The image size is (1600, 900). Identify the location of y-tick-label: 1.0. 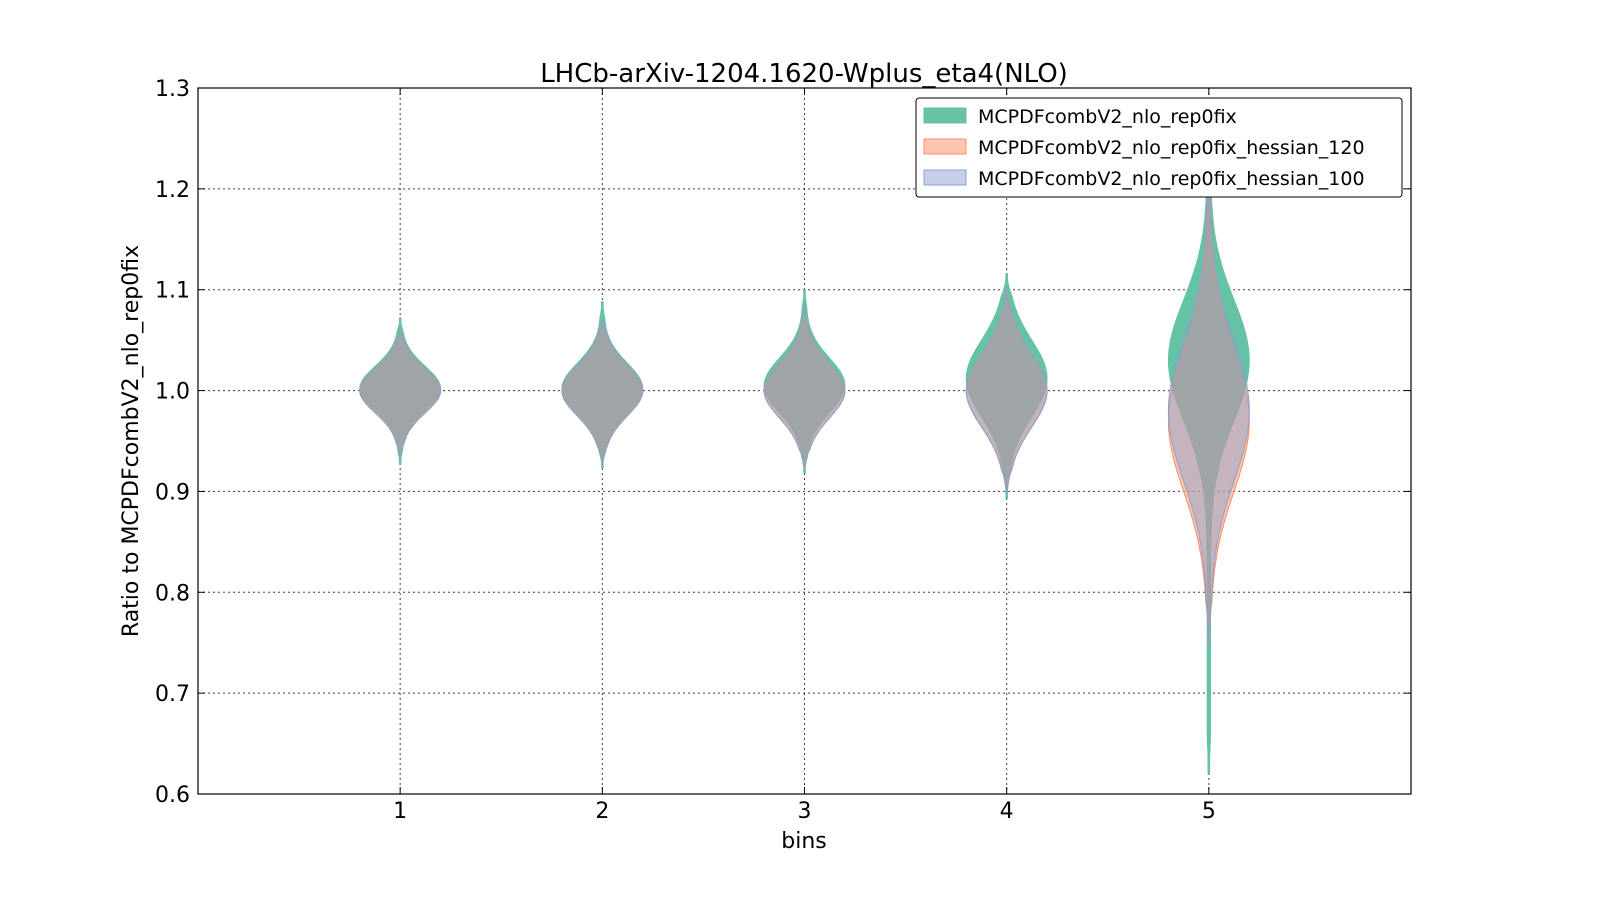
(172, 392).